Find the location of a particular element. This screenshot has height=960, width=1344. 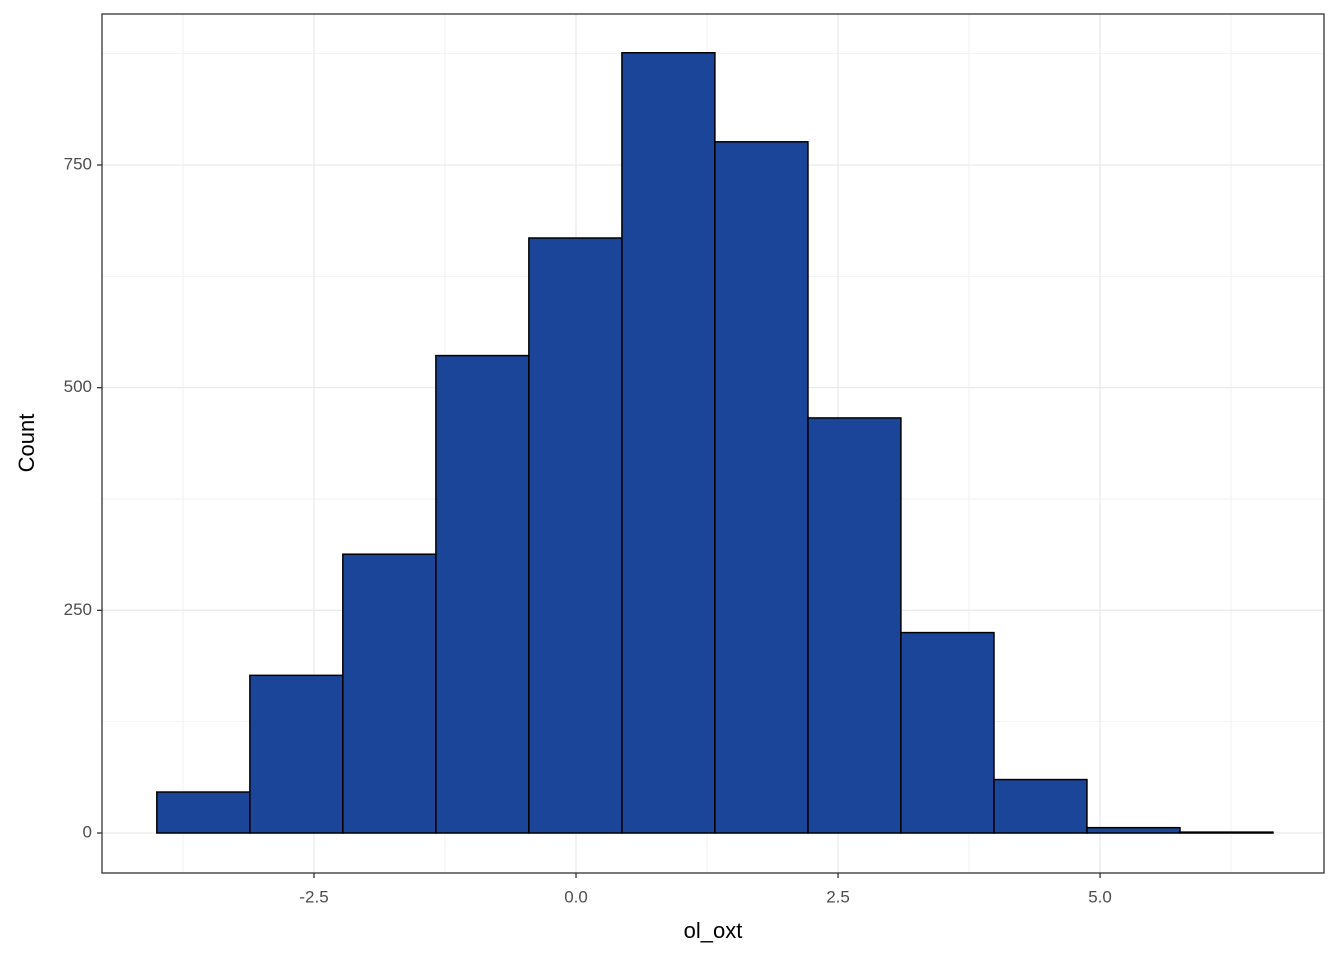

y-tick-label: 250 is located at coordinates (78, 609).